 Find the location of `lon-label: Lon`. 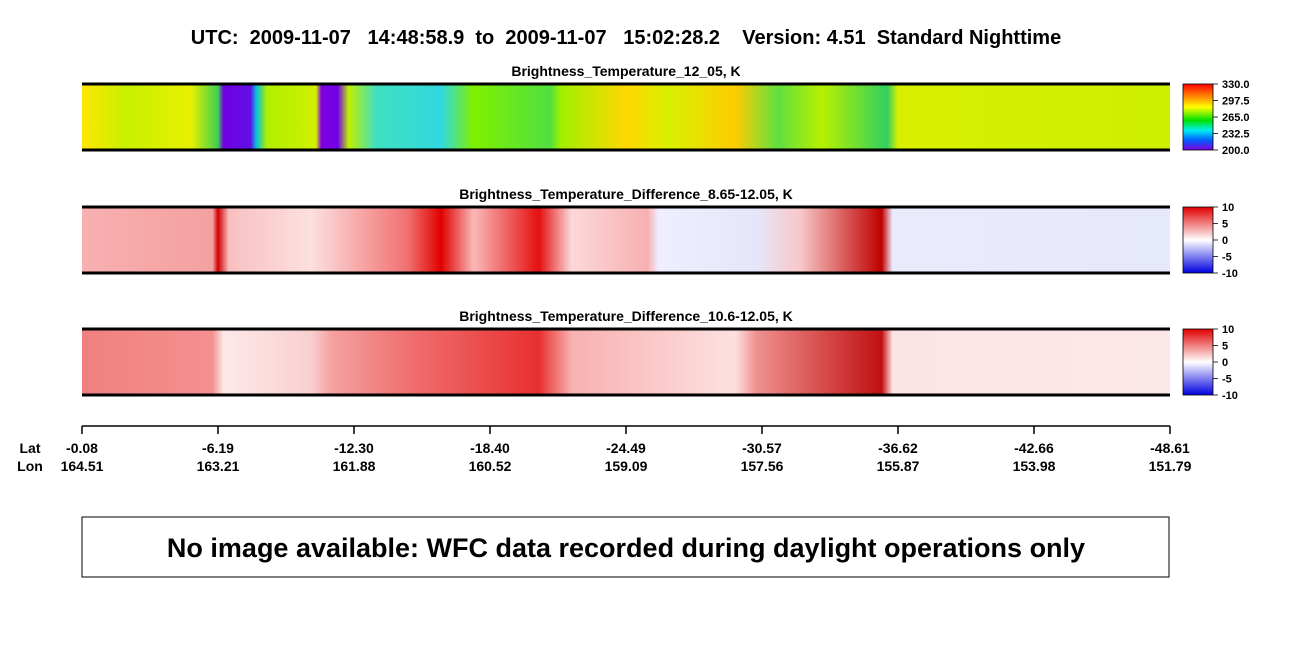

lon-label: Lon is located at coordinates (30, 466).